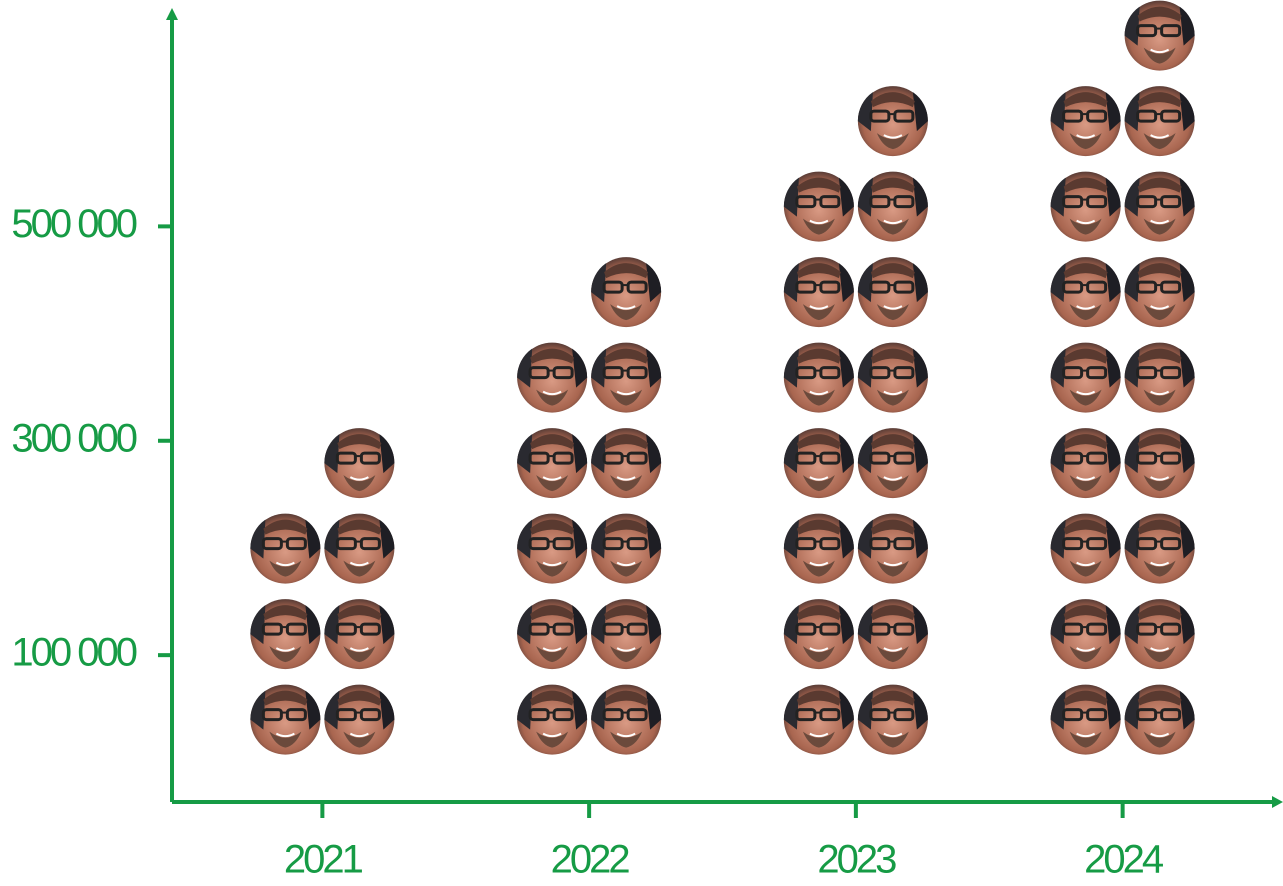  I want to click on x-tick-label: 2022, so click(590, 860).